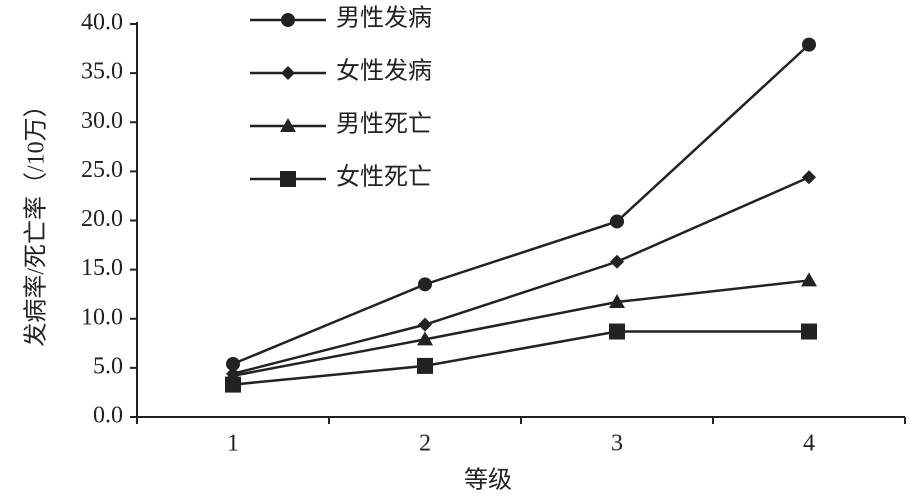 The image size is (923, 503). I want to click on x-tick-label: 2, so click(425, 444).